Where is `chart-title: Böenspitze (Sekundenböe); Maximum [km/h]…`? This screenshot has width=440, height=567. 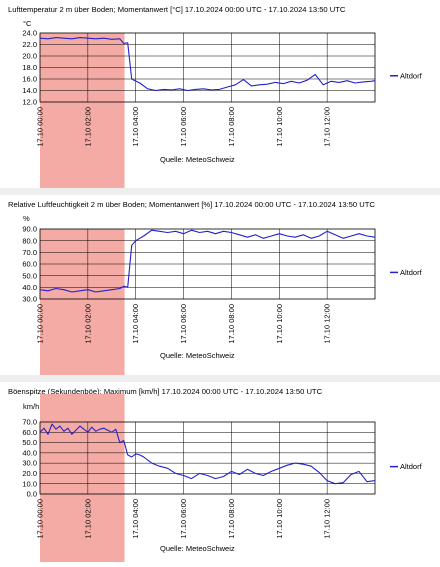 chart-title: Böenspitze (Sekundenböe); Maximum [km/h]… is located at coordinates (165, 391).